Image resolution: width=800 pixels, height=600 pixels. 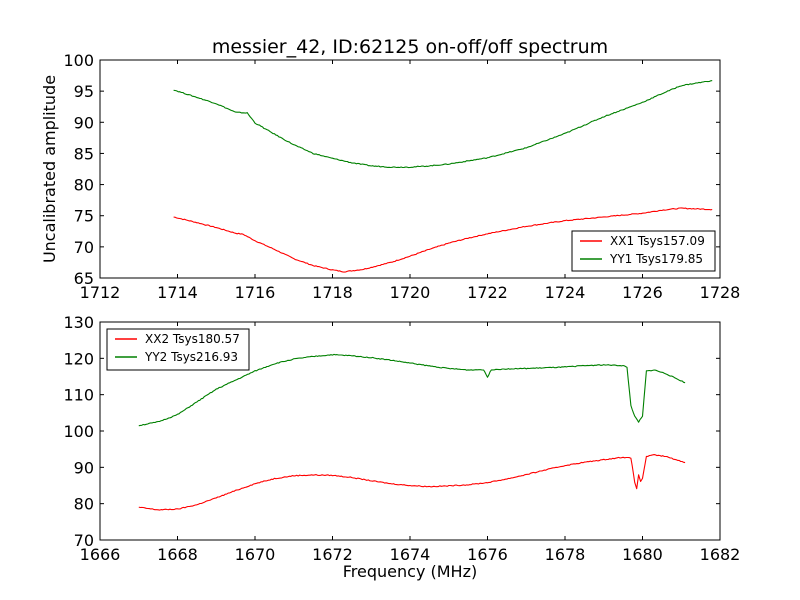 I want to click on top-y-tick-label: 95, so click(x=84, y=91).